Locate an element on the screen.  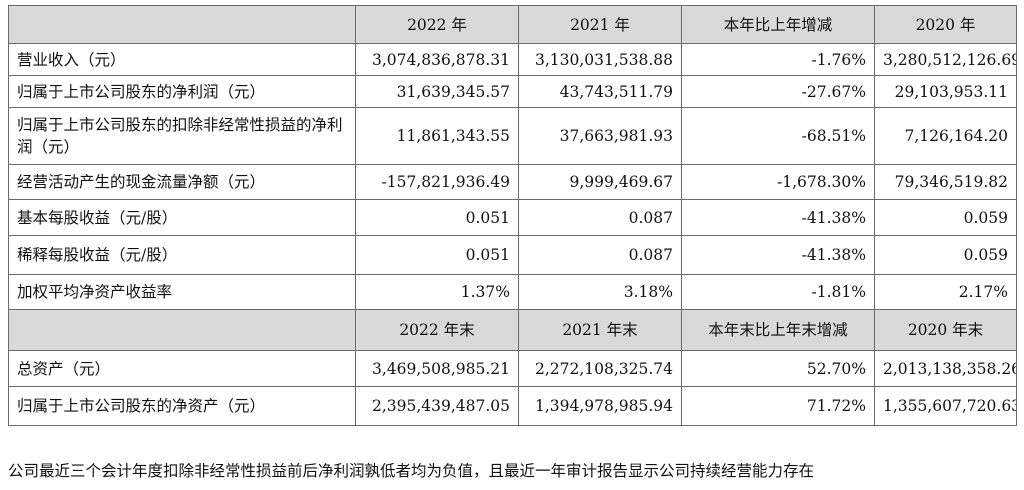
cell-value-2020: 79,346,519.82 is located at coordinates (945, 182).